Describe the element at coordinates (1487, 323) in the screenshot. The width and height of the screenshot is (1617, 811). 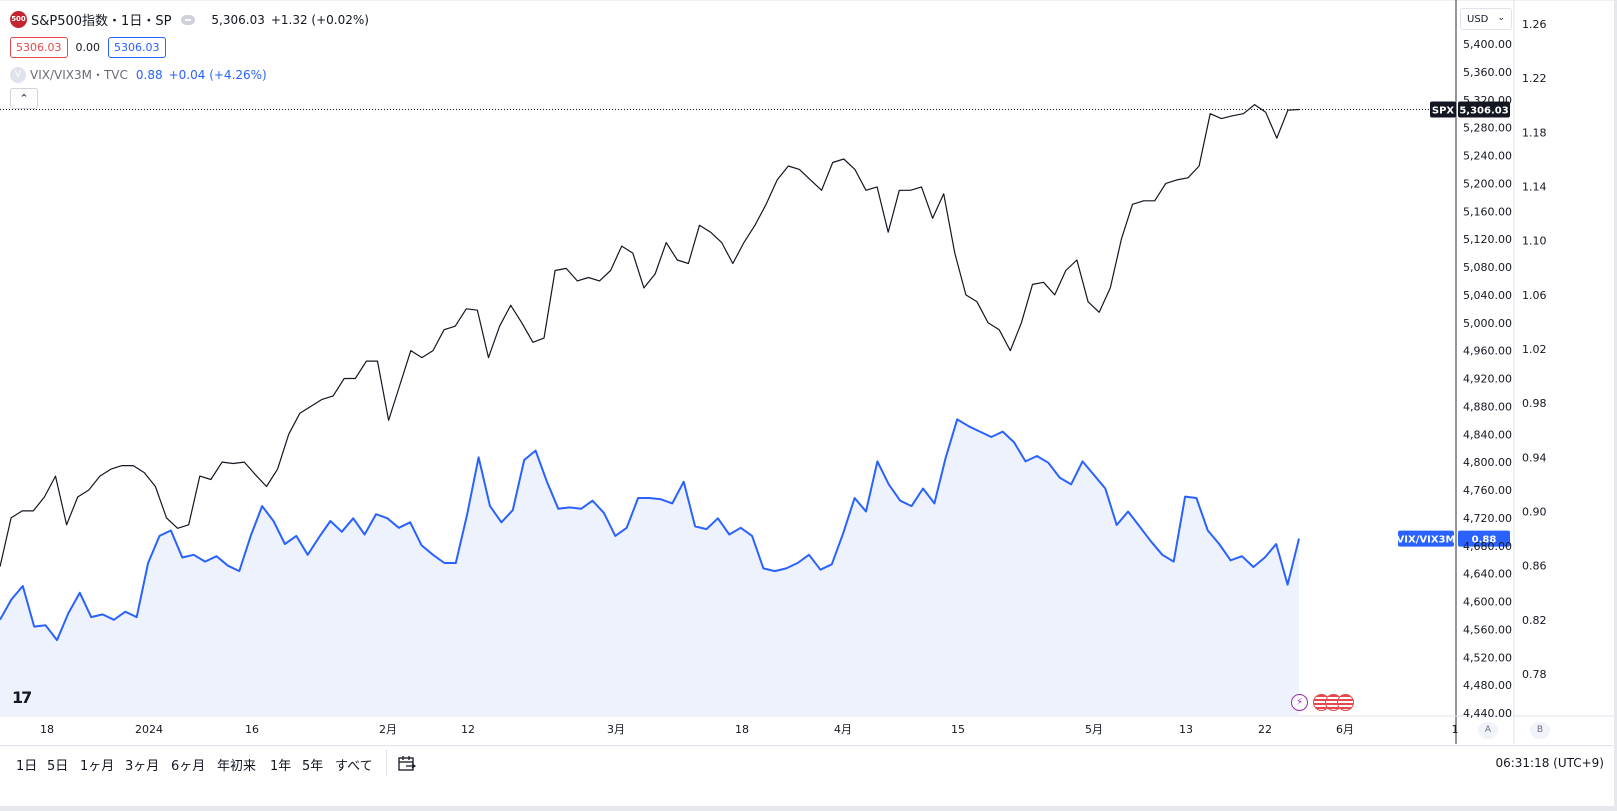
I see `left-axis-tick-label: 5,000.00` at that location.